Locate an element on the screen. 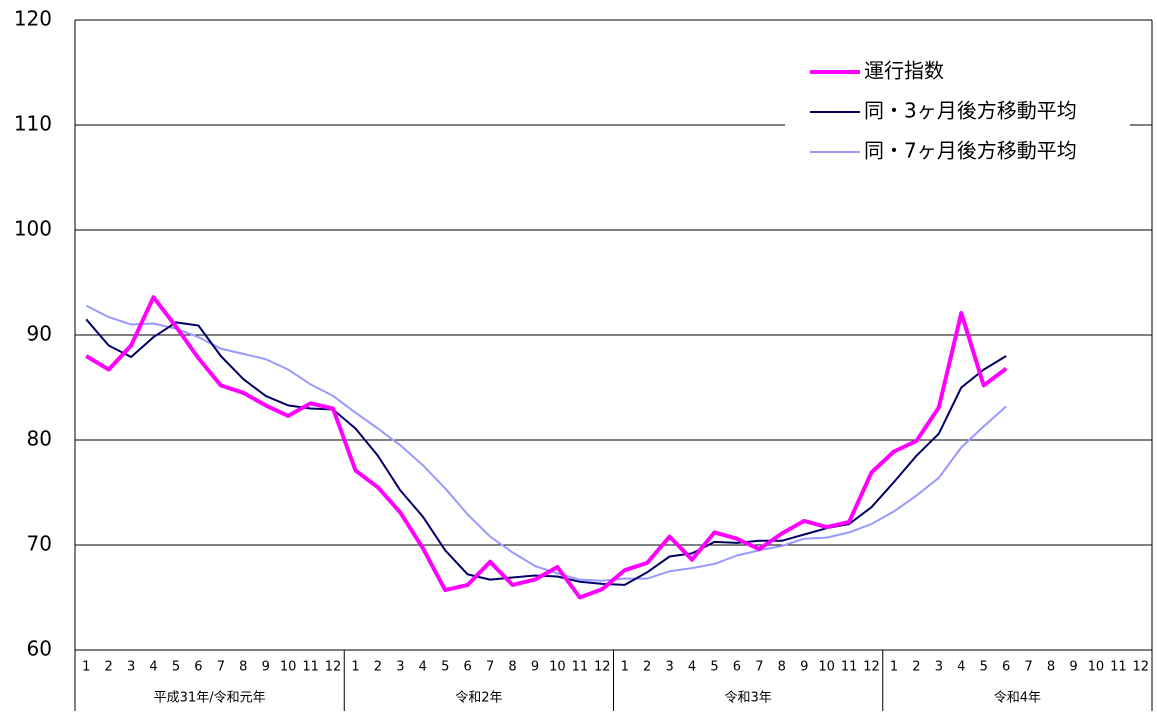 Image resolution: width=1157 pixels, height=715 pixels. legend-label: 同・7ヶ月後方移動平均 is located at coordinates (970, 151).